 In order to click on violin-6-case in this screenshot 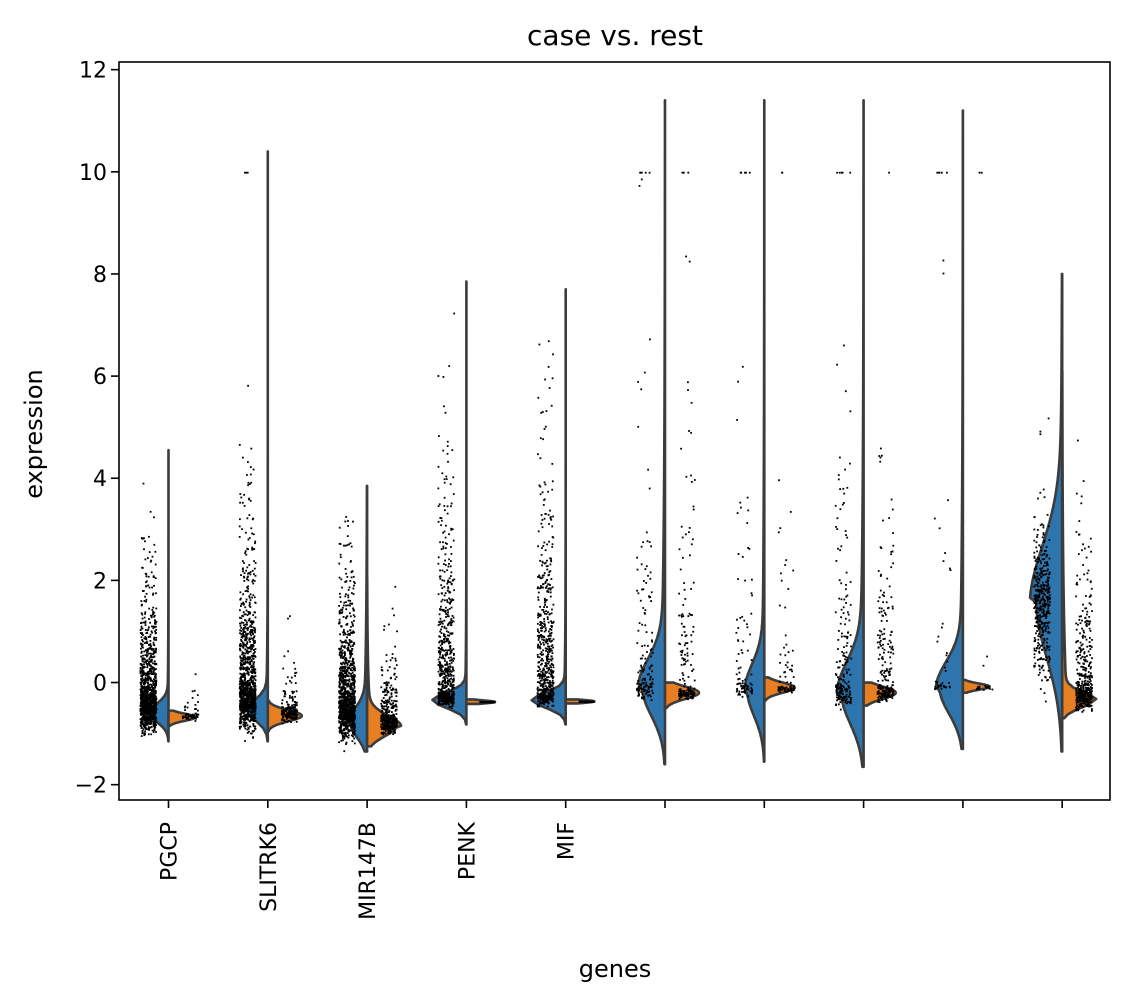, I will do `click(651, 432)`.